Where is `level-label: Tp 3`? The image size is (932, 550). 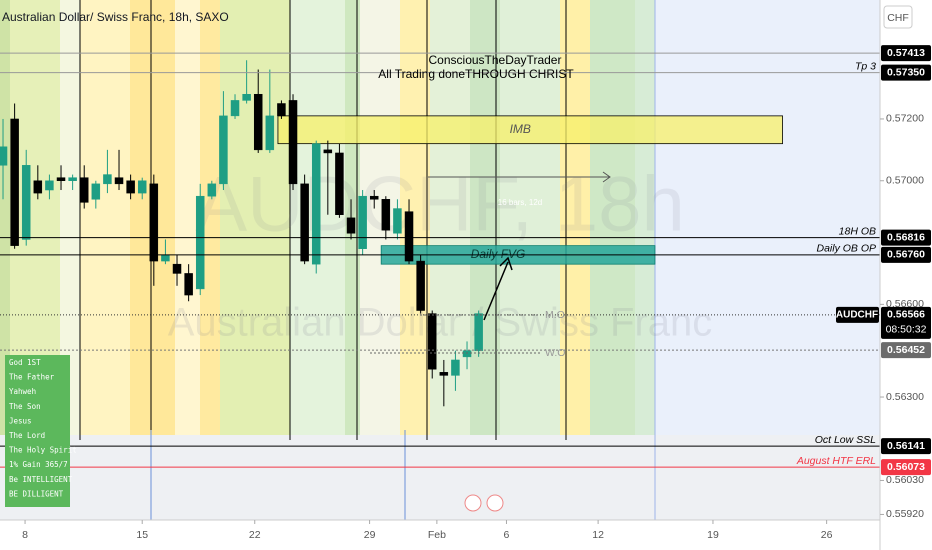 level-label: Tp 3 is located at coordinates (865, 66).